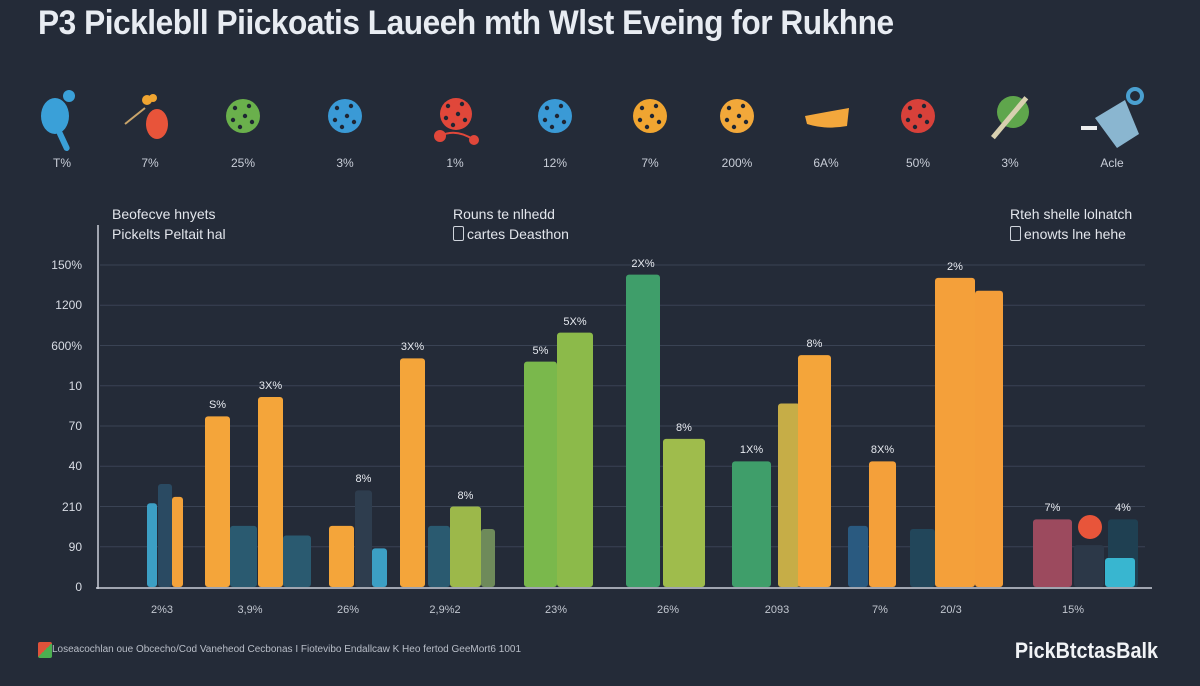 The width and height of the screenshot is (1200, 686). What do you see at coordinates (1073, 610) in the screenshot?
I see `x-tick-label: 15%` at bounding box center [1073, 610].